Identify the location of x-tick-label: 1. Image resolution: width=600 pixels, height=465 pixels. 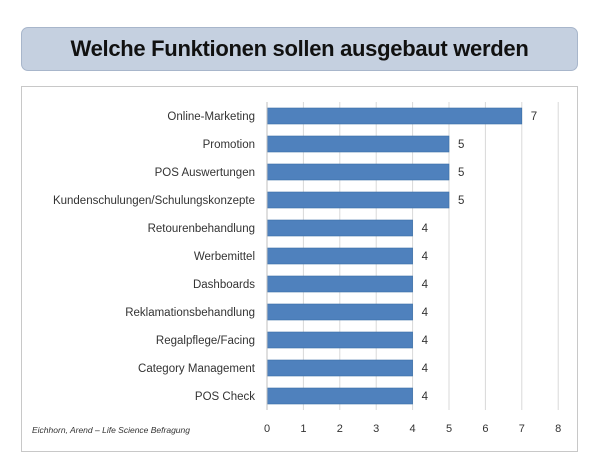
(303, 429).